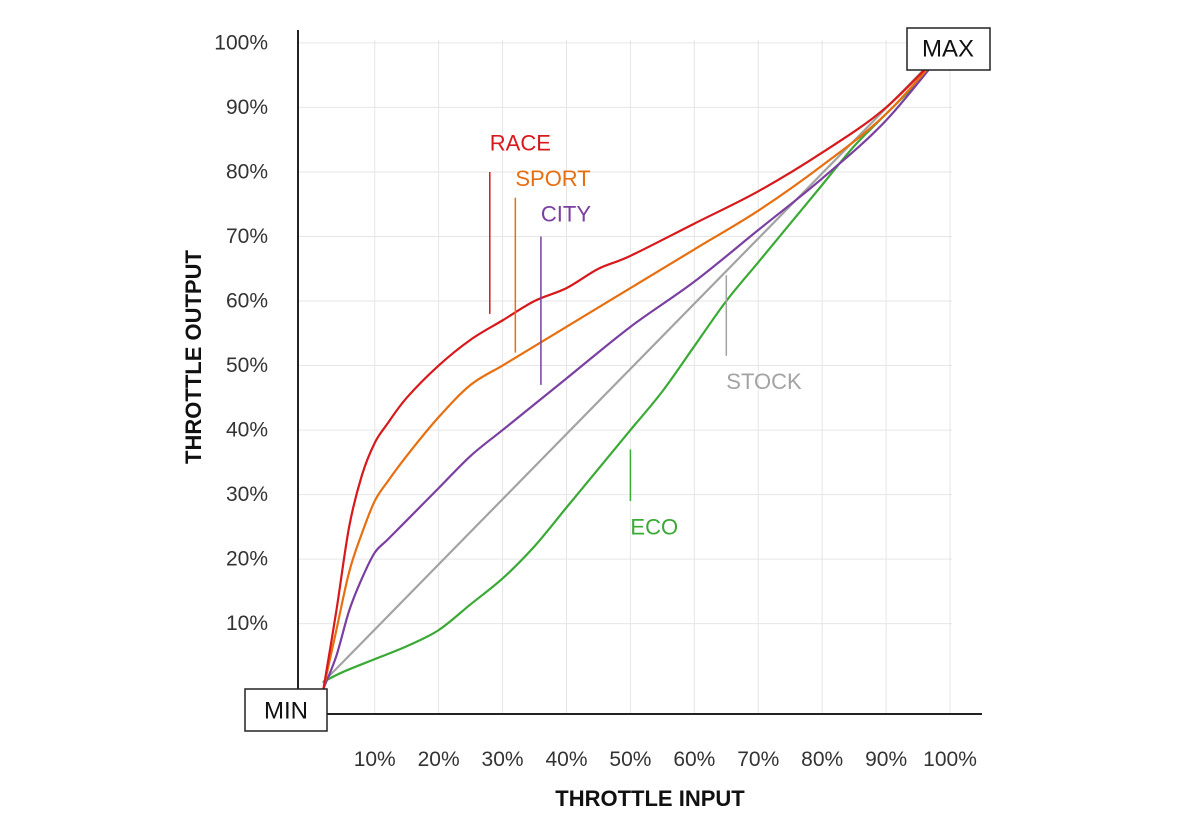 The height and width of the screenshot is (833, 1200). I want to click on x-tick-label: 60%, so click(694, 759).